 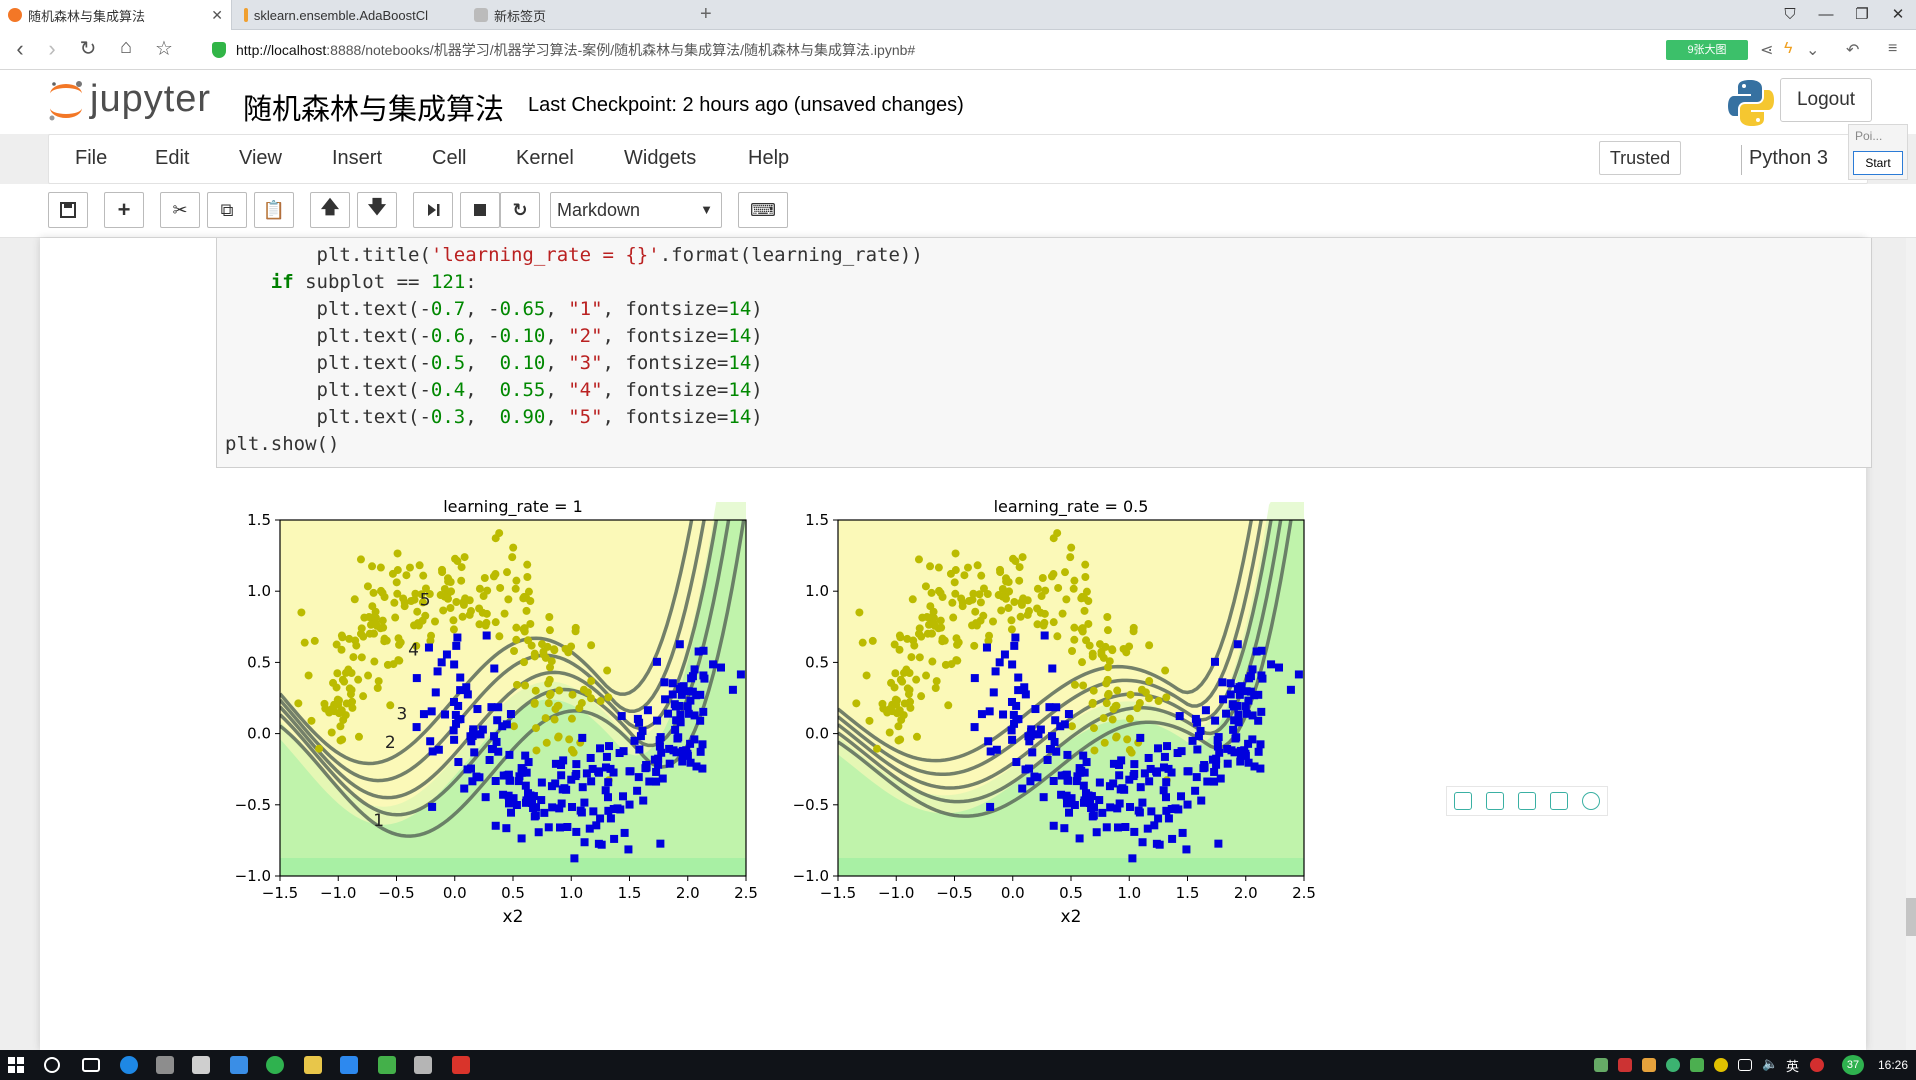 I want to click on browser-tab-newtab: 新标签页, so click(x=566, y=15).